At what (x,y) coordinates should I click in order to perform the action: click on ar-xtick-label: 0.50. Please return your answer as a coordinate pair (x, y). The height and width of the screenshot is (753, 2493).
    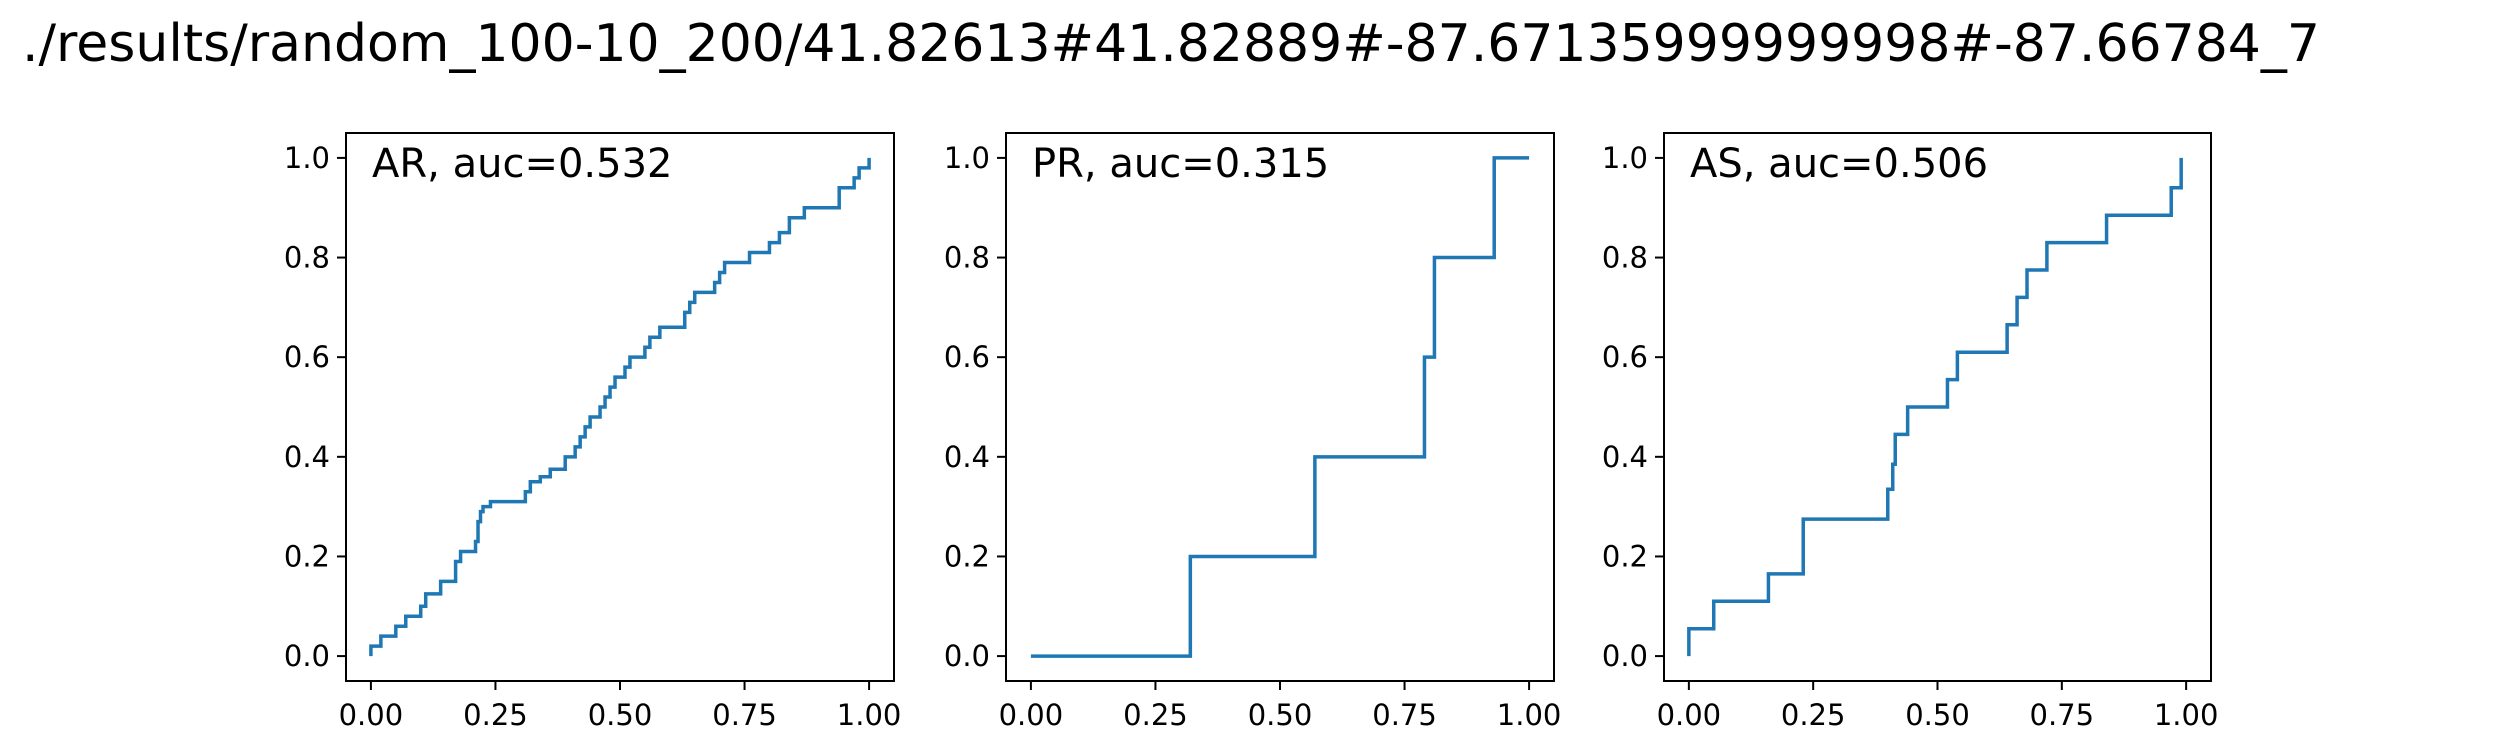
    Looking at the image, I should click on (620, 715).